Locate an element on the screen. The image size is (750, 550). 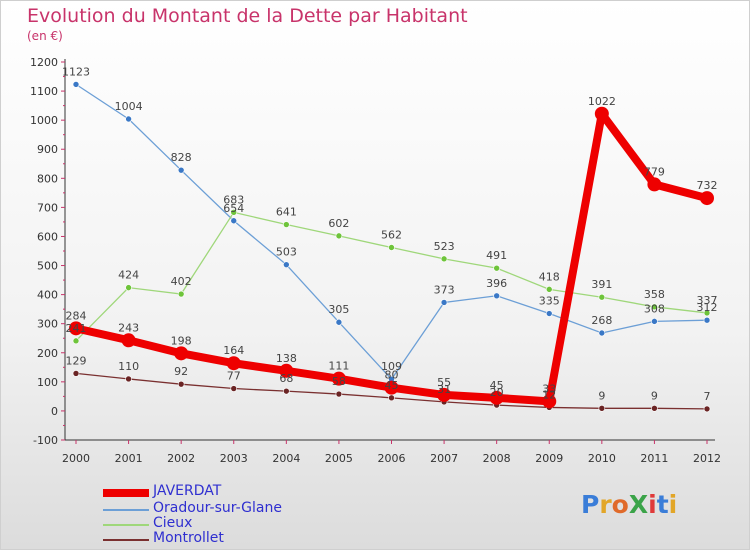
x-tick-label: 2002 is located at coordinates (181, 458).